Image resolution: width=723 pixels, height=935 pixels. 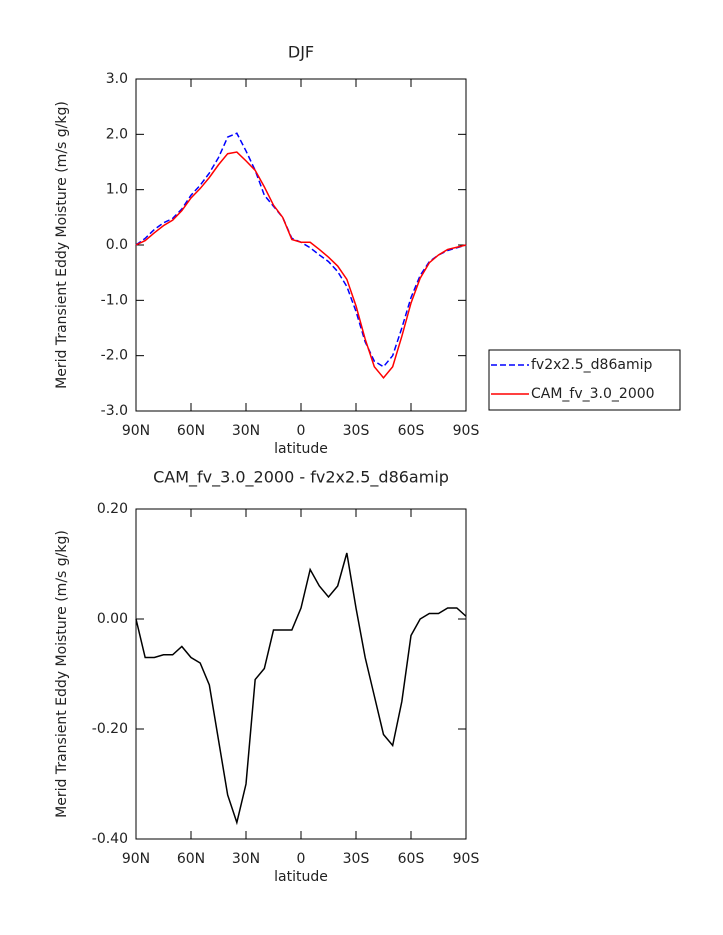 I want to click on legend-box, so click(x=584, y=380).